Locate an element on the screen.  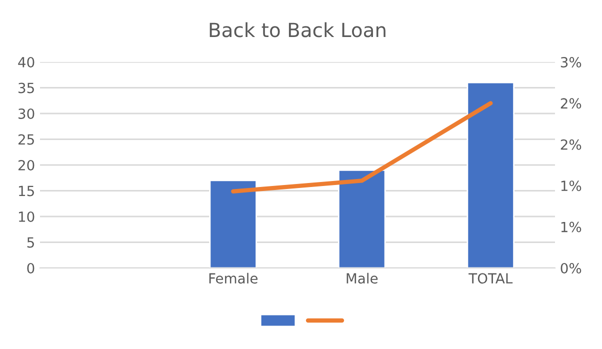
y2-tick-label: 0% is located at coordinates (571, 268).